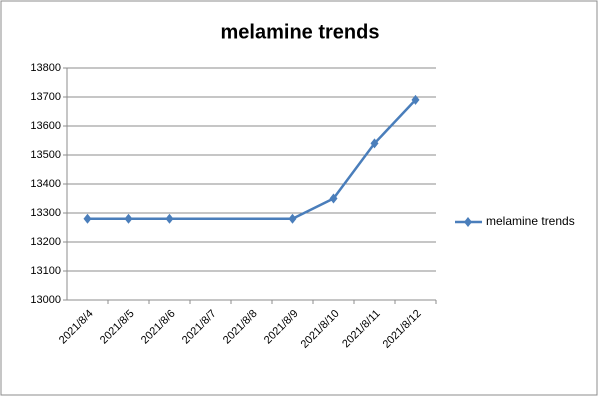 This screenshot has width=600, height=400. What do you see at coordinates (45, 184) in the screenshot?
I see `y-tick-label: 13400` at bounding box center [45, 184].